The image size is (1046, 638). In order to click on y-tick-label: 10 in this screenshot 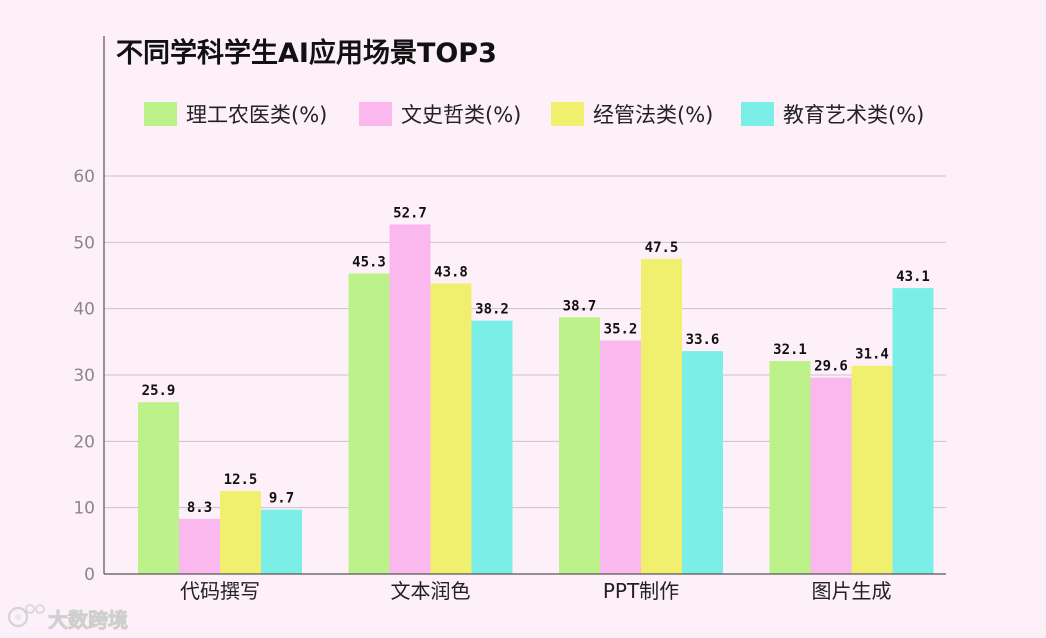, I will do `click(84, 509)`.